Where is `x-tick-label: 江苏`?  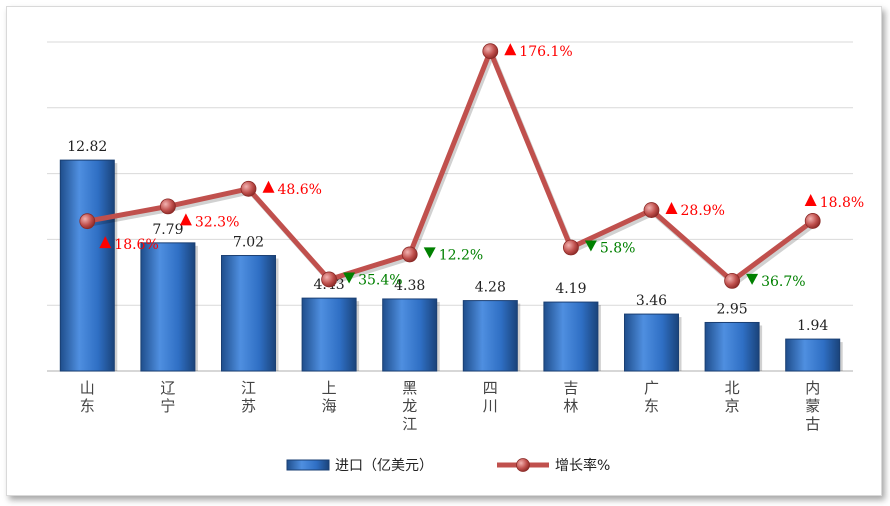 x-tick-label: 江苏 is located at coordinates (248, 397).